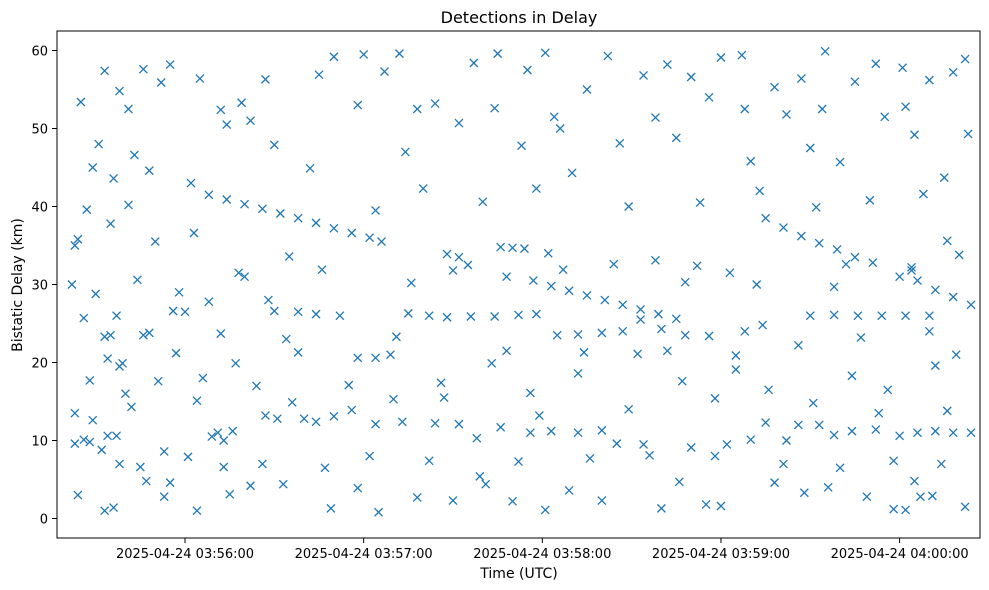 This screenshot has height=590, width=989. Describe the element at coordinates (18, 285) in the screenshot. I see `y-axis-label: Bistatic Delay (km)` at that location.